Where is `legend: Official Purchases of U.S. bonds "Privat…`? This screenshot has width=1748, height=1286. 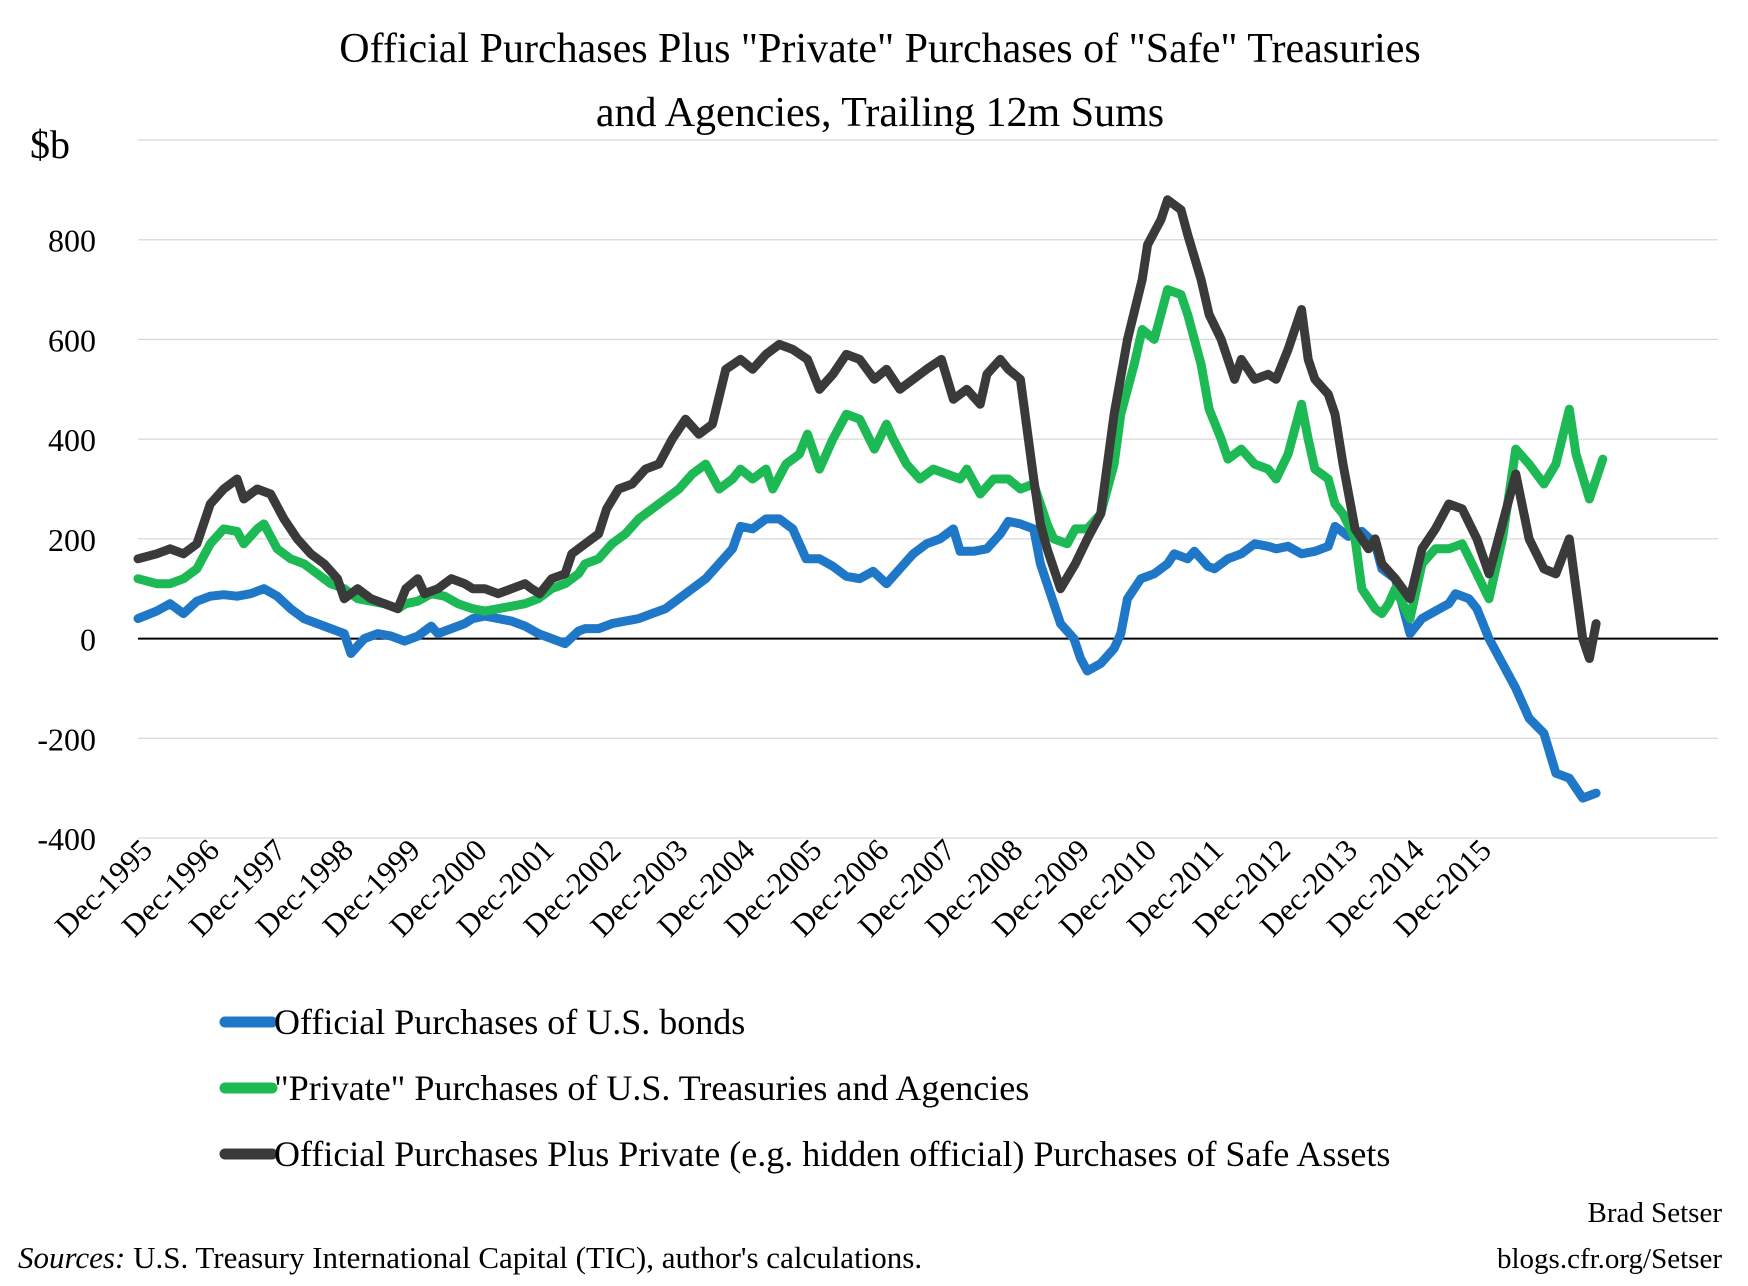
legend: Official Purchases of U.S. bonds "Privat… is located at coordinates (804, 1088).